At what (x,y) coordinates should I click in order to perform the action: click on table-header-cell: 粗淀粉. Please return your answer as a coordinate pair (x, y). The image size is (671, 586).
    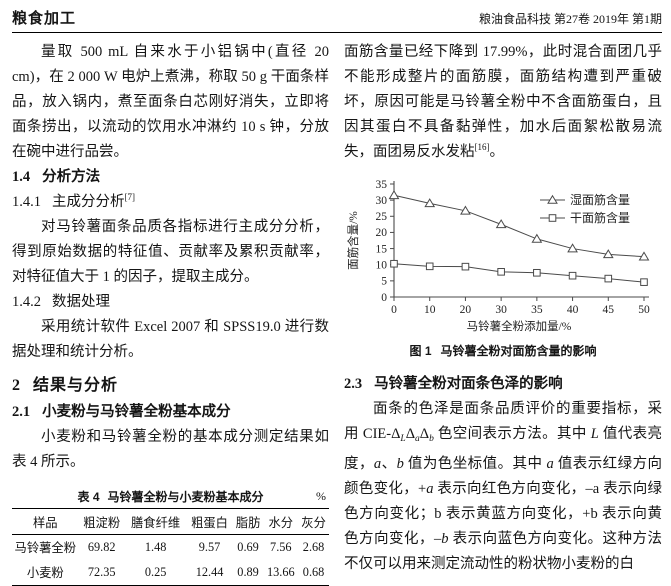
    Looking at the image, I should click on (102, 523).